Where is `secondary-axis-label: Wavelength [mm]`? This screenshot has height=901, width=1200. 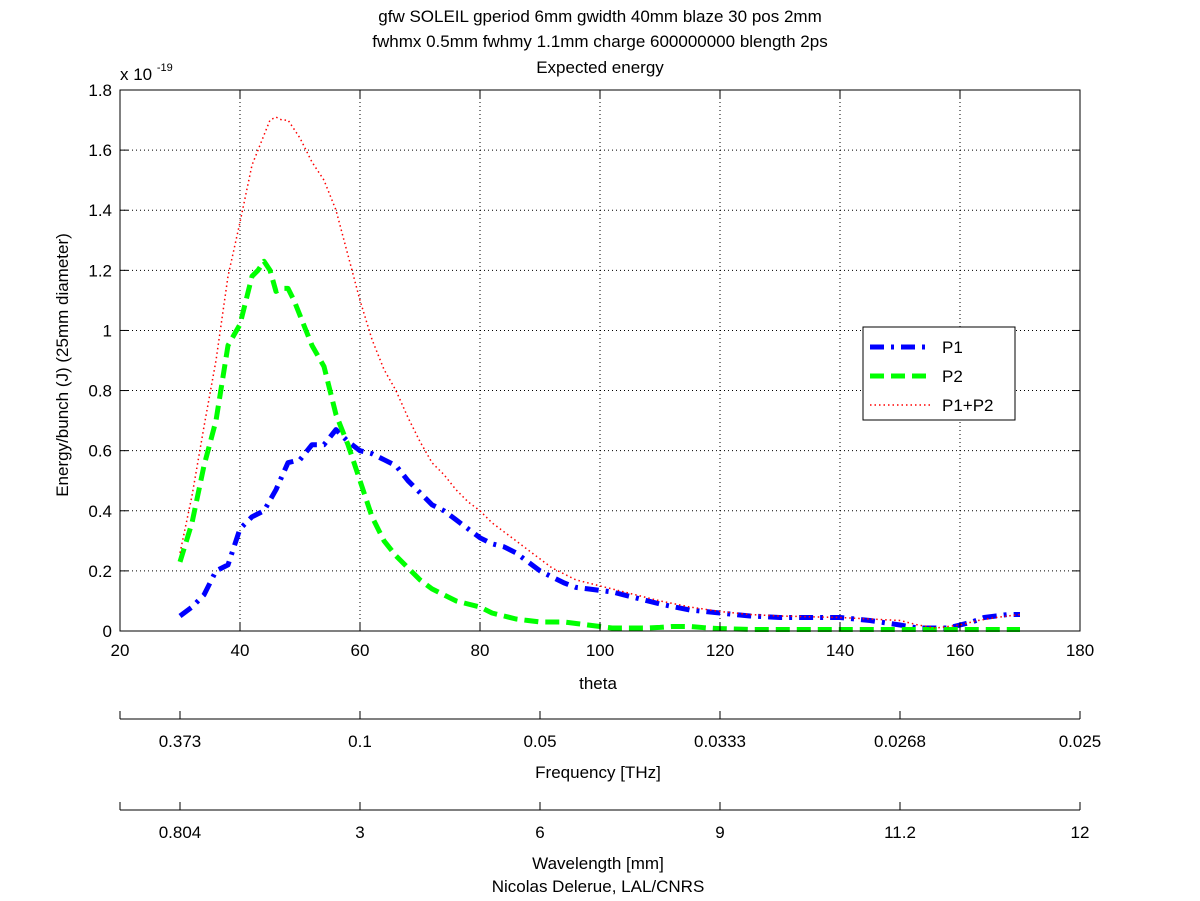
secondary-axis-label: Wavelength [mm] is located at coordinates (598, 863).